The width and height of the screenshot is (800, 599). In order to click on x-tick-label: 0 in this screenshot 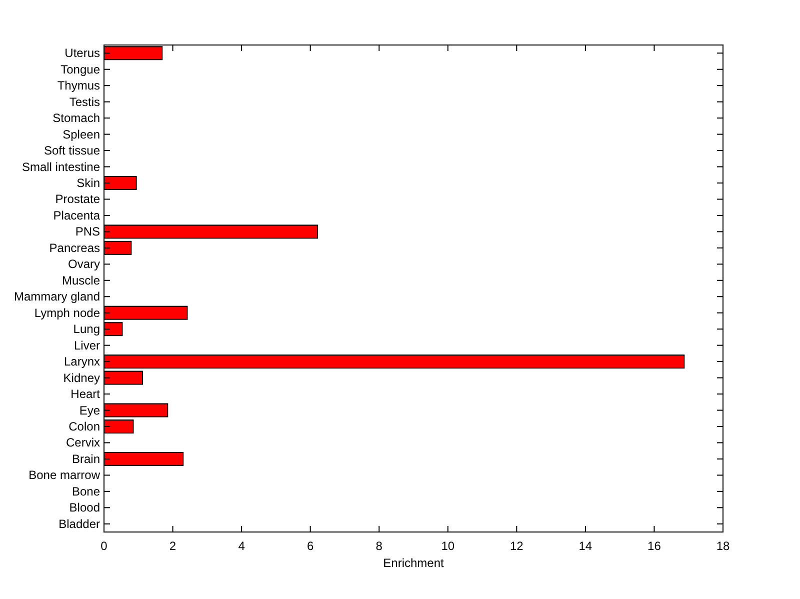, I will do `click(104, 546)`.